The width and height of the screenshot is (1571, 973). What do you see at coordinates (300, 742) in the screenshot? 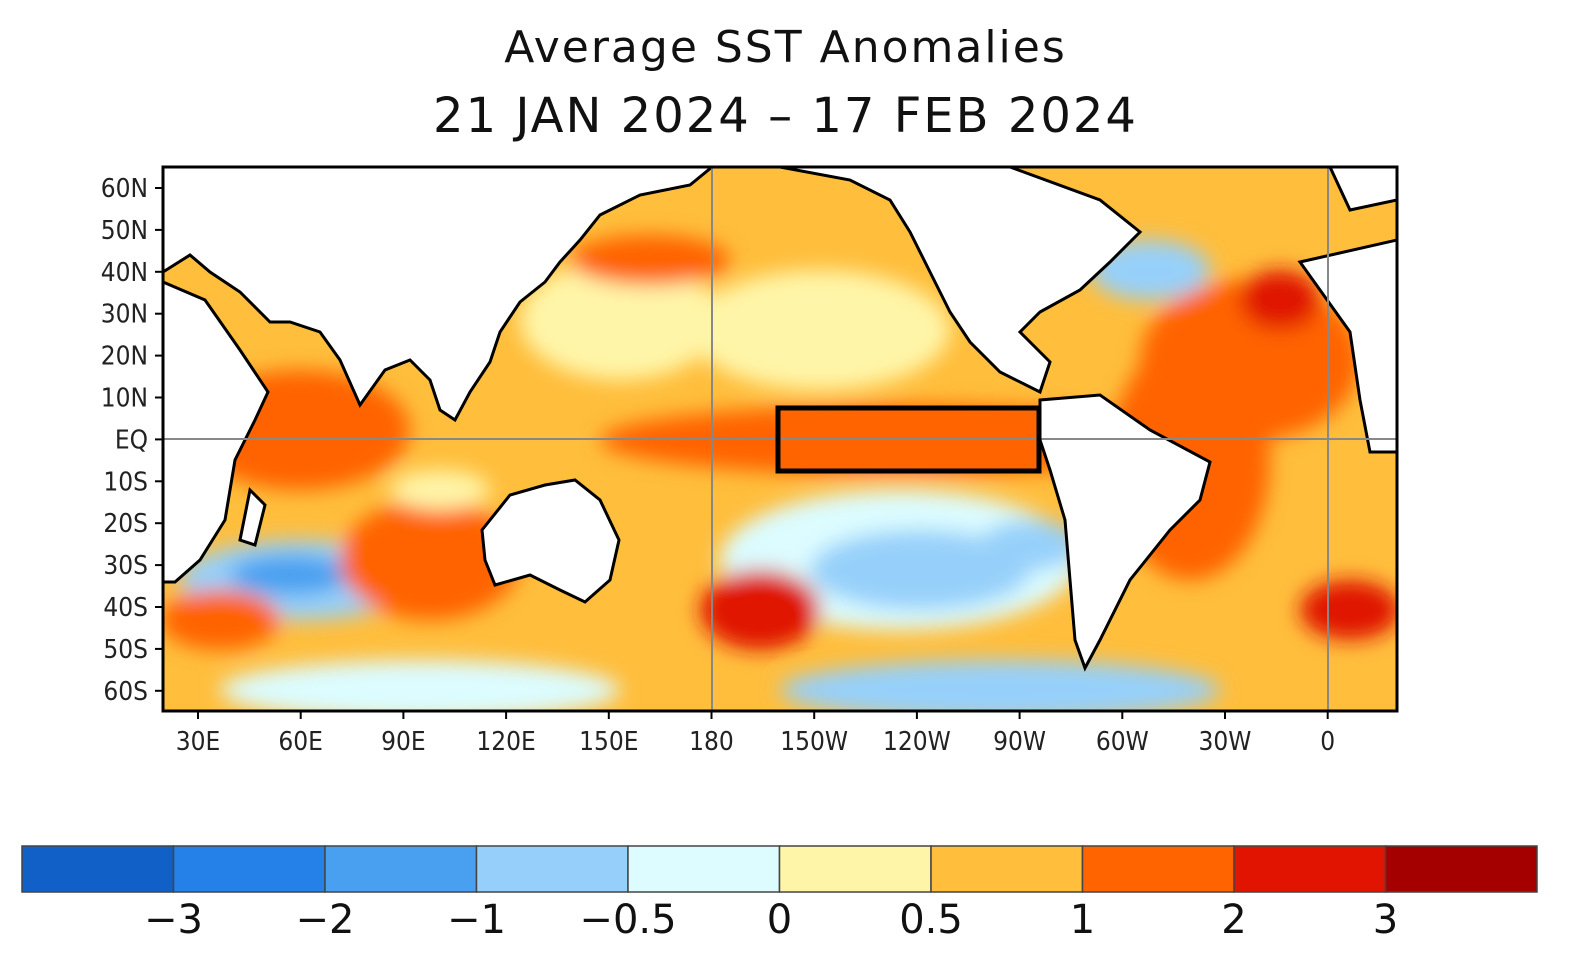
I see `lon-label: 60E` at bounding box center [300, 742].